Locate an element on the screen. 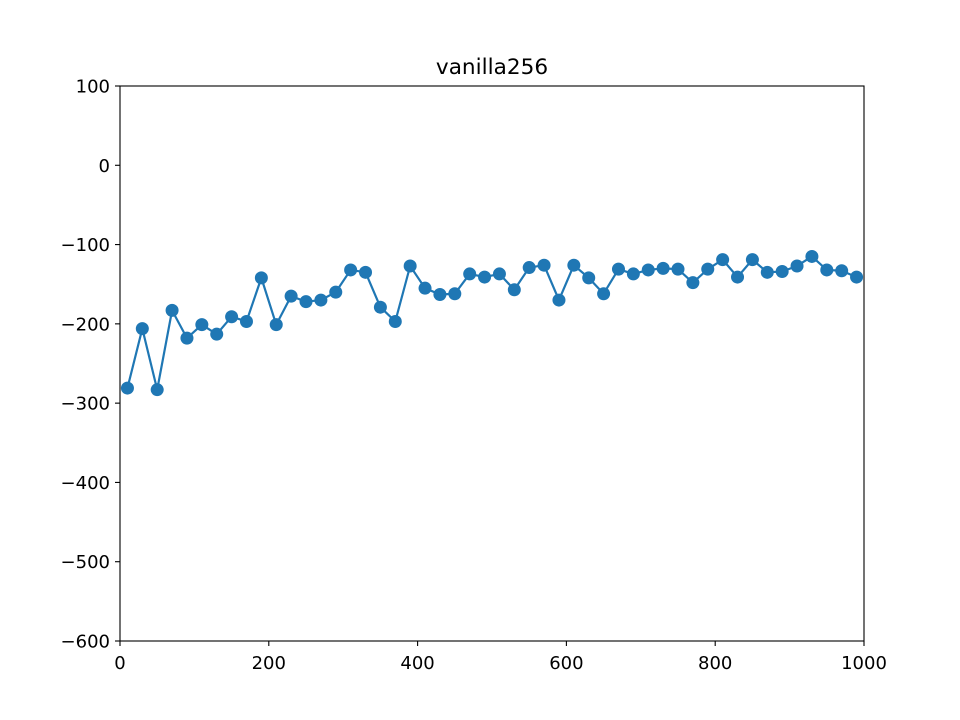  y-tick-label: −200 is located at coordinates (85, 324).